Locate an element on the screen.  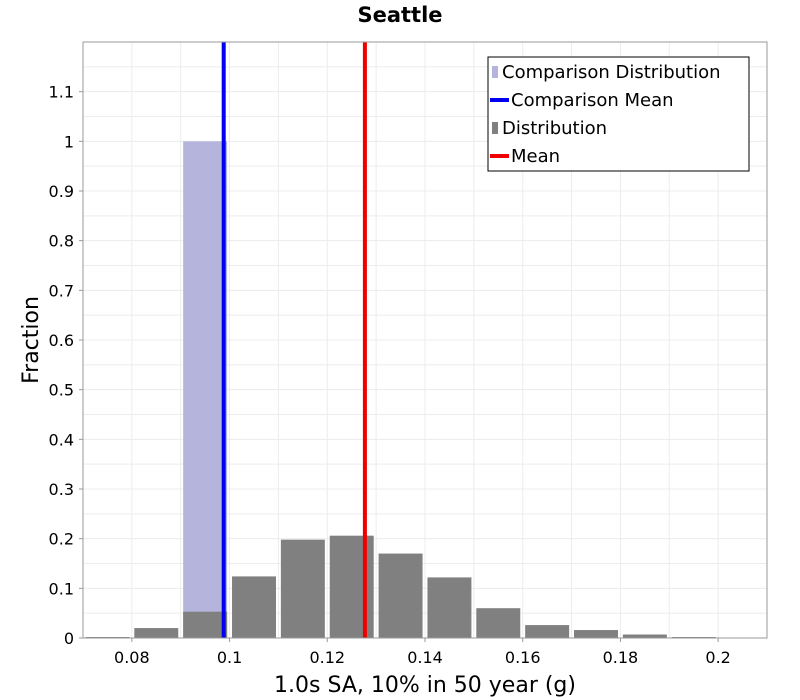
x-axis-ticks: 0.08 0.1 0.12 0.14 0.16 0.18 0.2 is located at coordinates (422, 652).